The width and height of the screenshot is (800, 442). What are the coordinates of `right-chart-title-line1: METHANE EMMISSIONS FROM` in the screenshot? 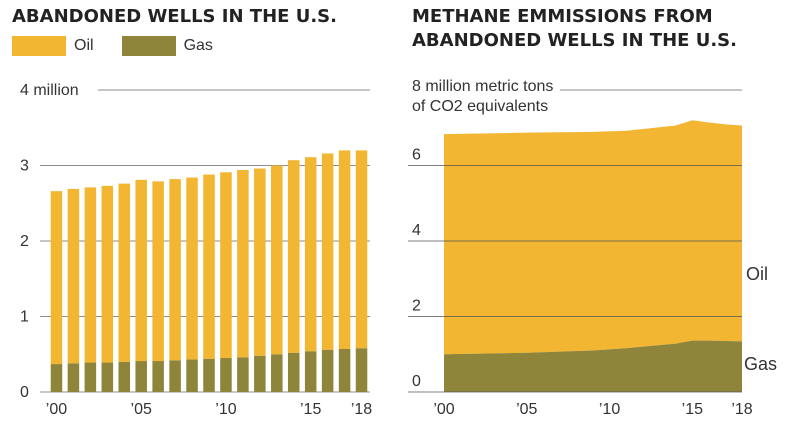 It's located at (562, 16).